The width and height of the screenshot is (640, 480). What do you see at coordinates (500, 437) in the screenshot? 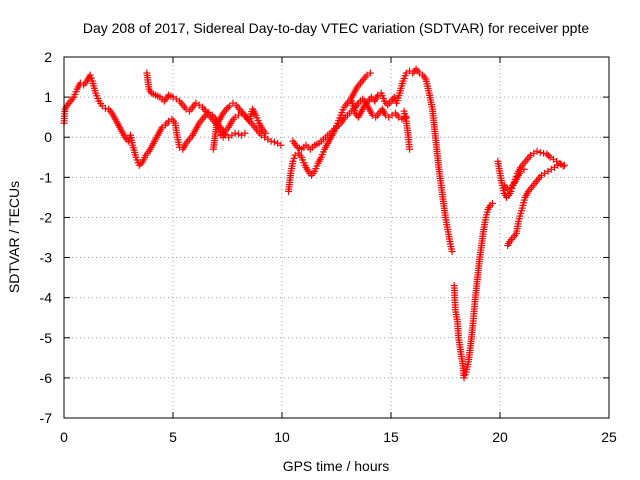
I see `x-tick-label: 20` at bounding box center [500, 437].